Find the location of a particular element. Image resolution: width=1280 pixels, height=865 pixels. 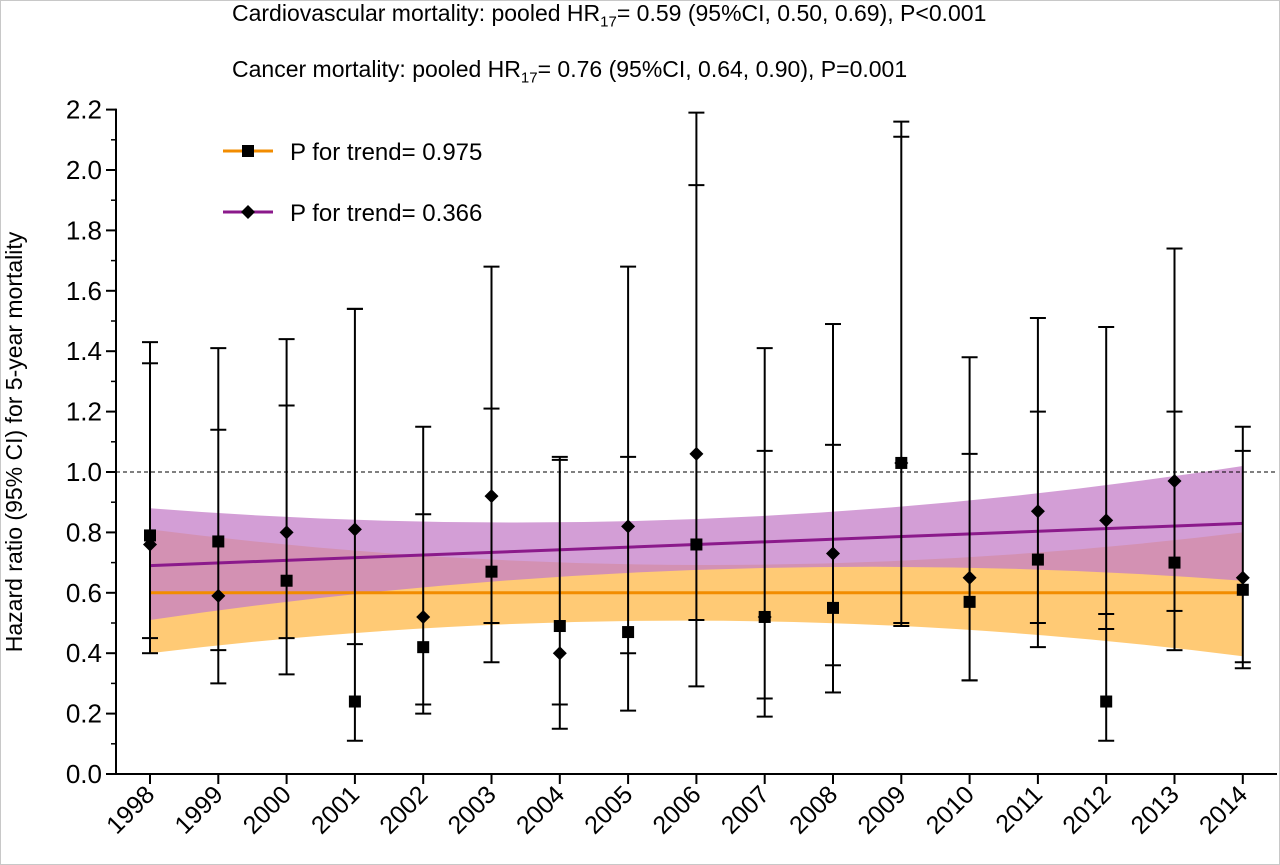

x-tick-label: 2012 is located at coordinates (1086, 809).